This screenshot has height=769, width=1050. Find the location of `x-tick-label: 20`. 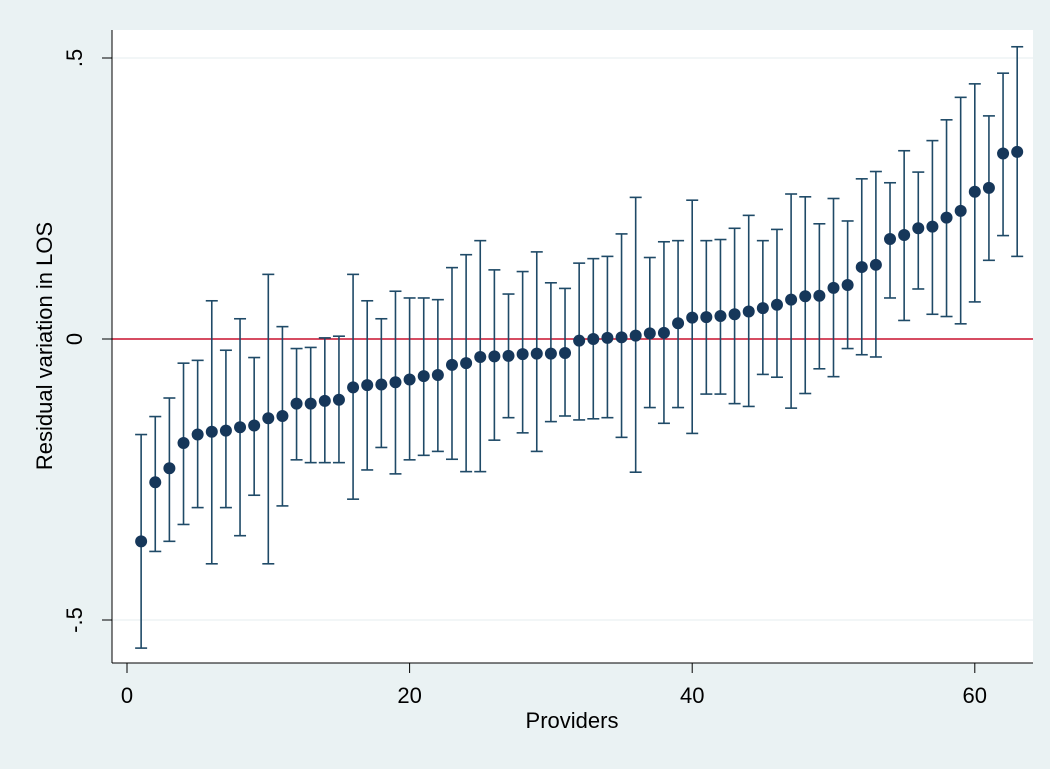

x-tick-label: 20 is located at coordinates (409, 695).